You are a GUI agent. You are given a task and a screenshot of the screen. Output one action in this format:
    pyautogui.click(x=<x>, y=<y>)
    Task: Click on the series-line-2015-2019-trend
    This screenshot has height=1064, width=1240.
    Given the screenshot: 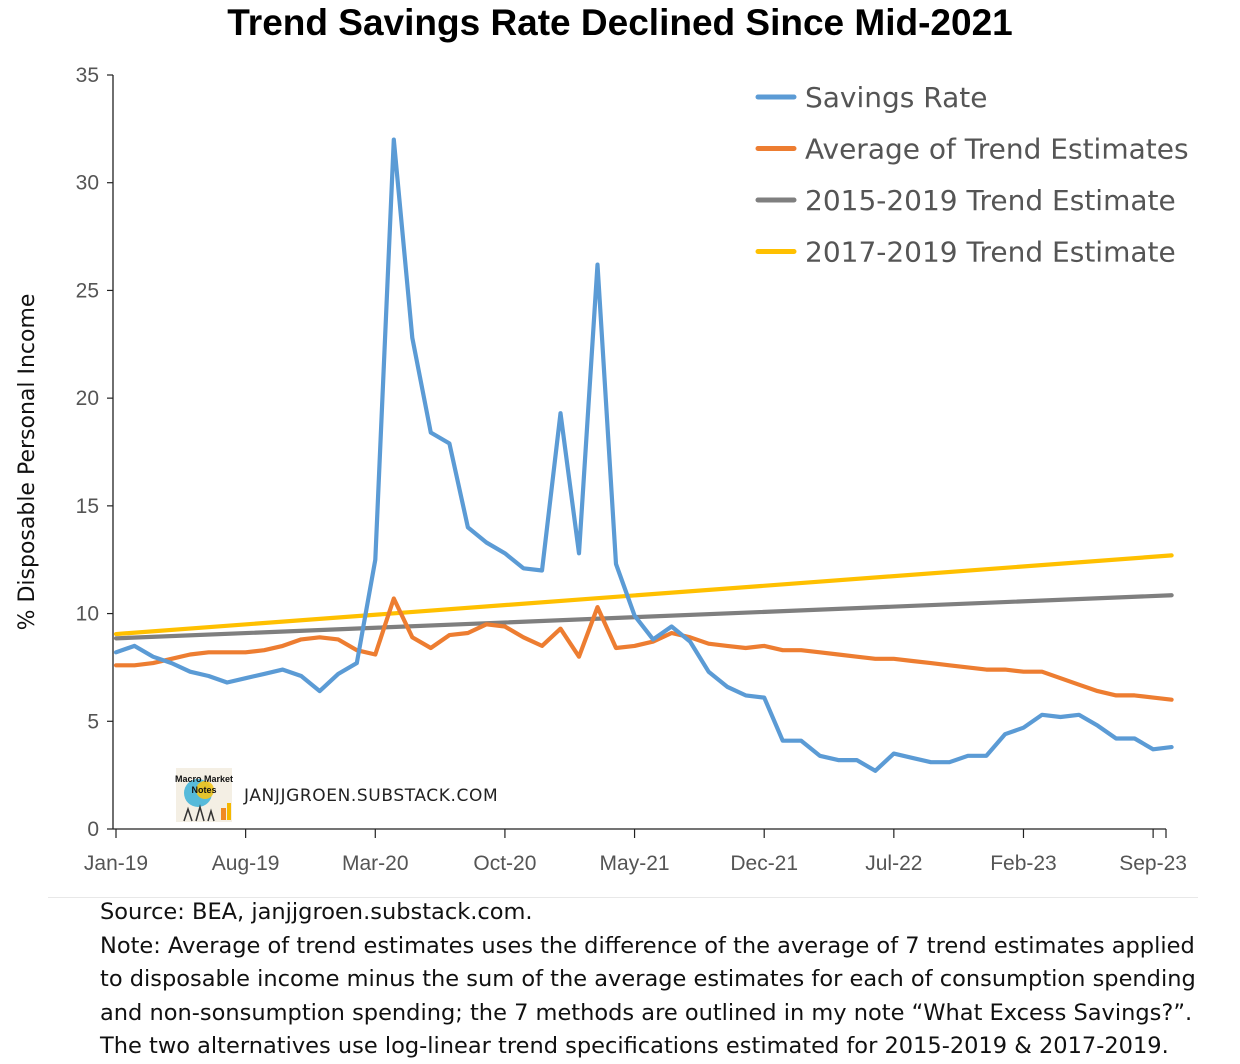 What is the action you would take?
    pyautogui.click(x=643, y=617)
    